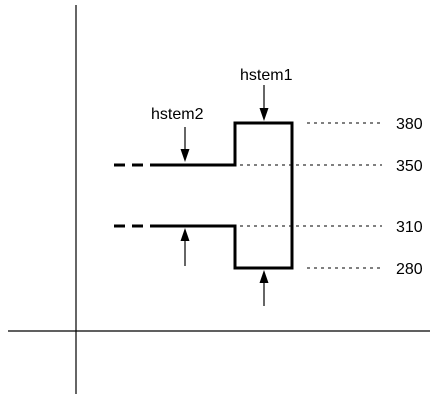 This screenshot has width=430, height=394. What do you see at coordinates (409, 269) in the screenshot?
I see `level-label-280: 280` at bounding box center [409, 269].